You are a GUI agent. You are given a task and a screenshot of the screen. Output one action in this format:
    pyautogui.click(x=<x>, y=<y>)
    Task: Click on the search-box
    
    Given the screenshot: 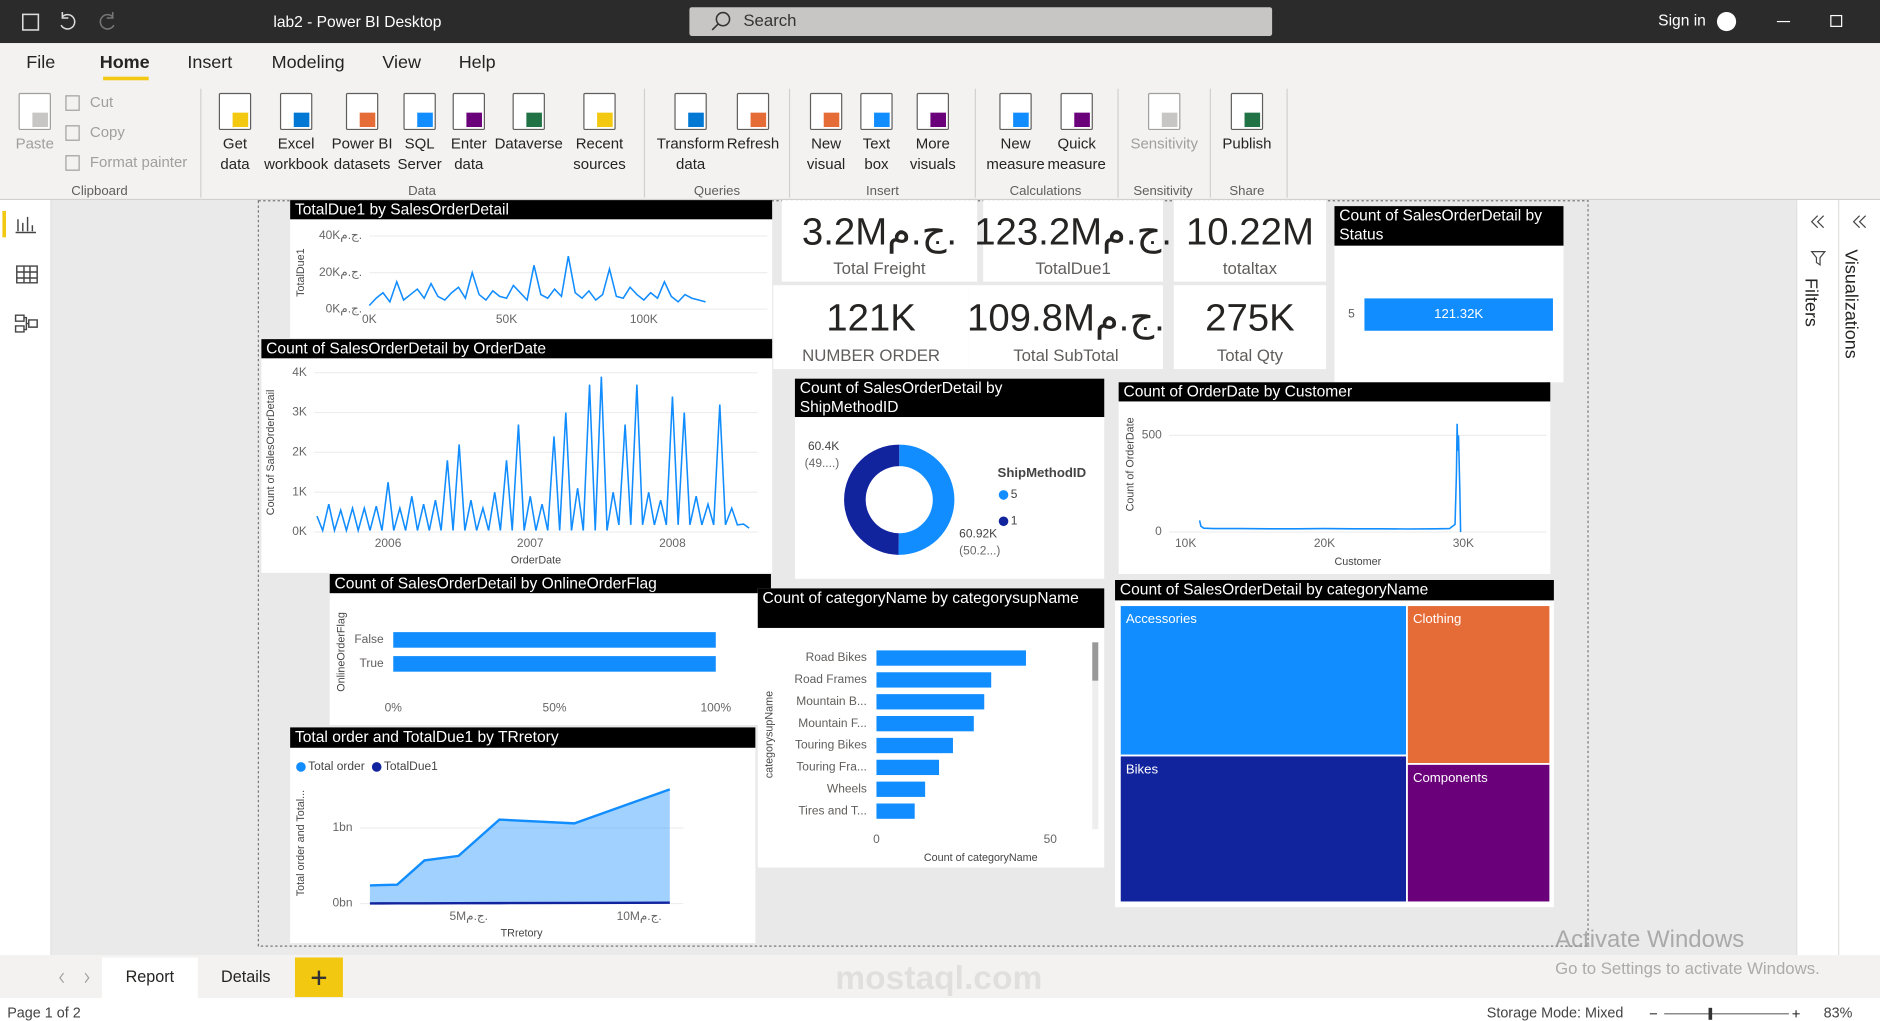 What is the action you would take?
    pyautogui.click(x=981, y=21)
    